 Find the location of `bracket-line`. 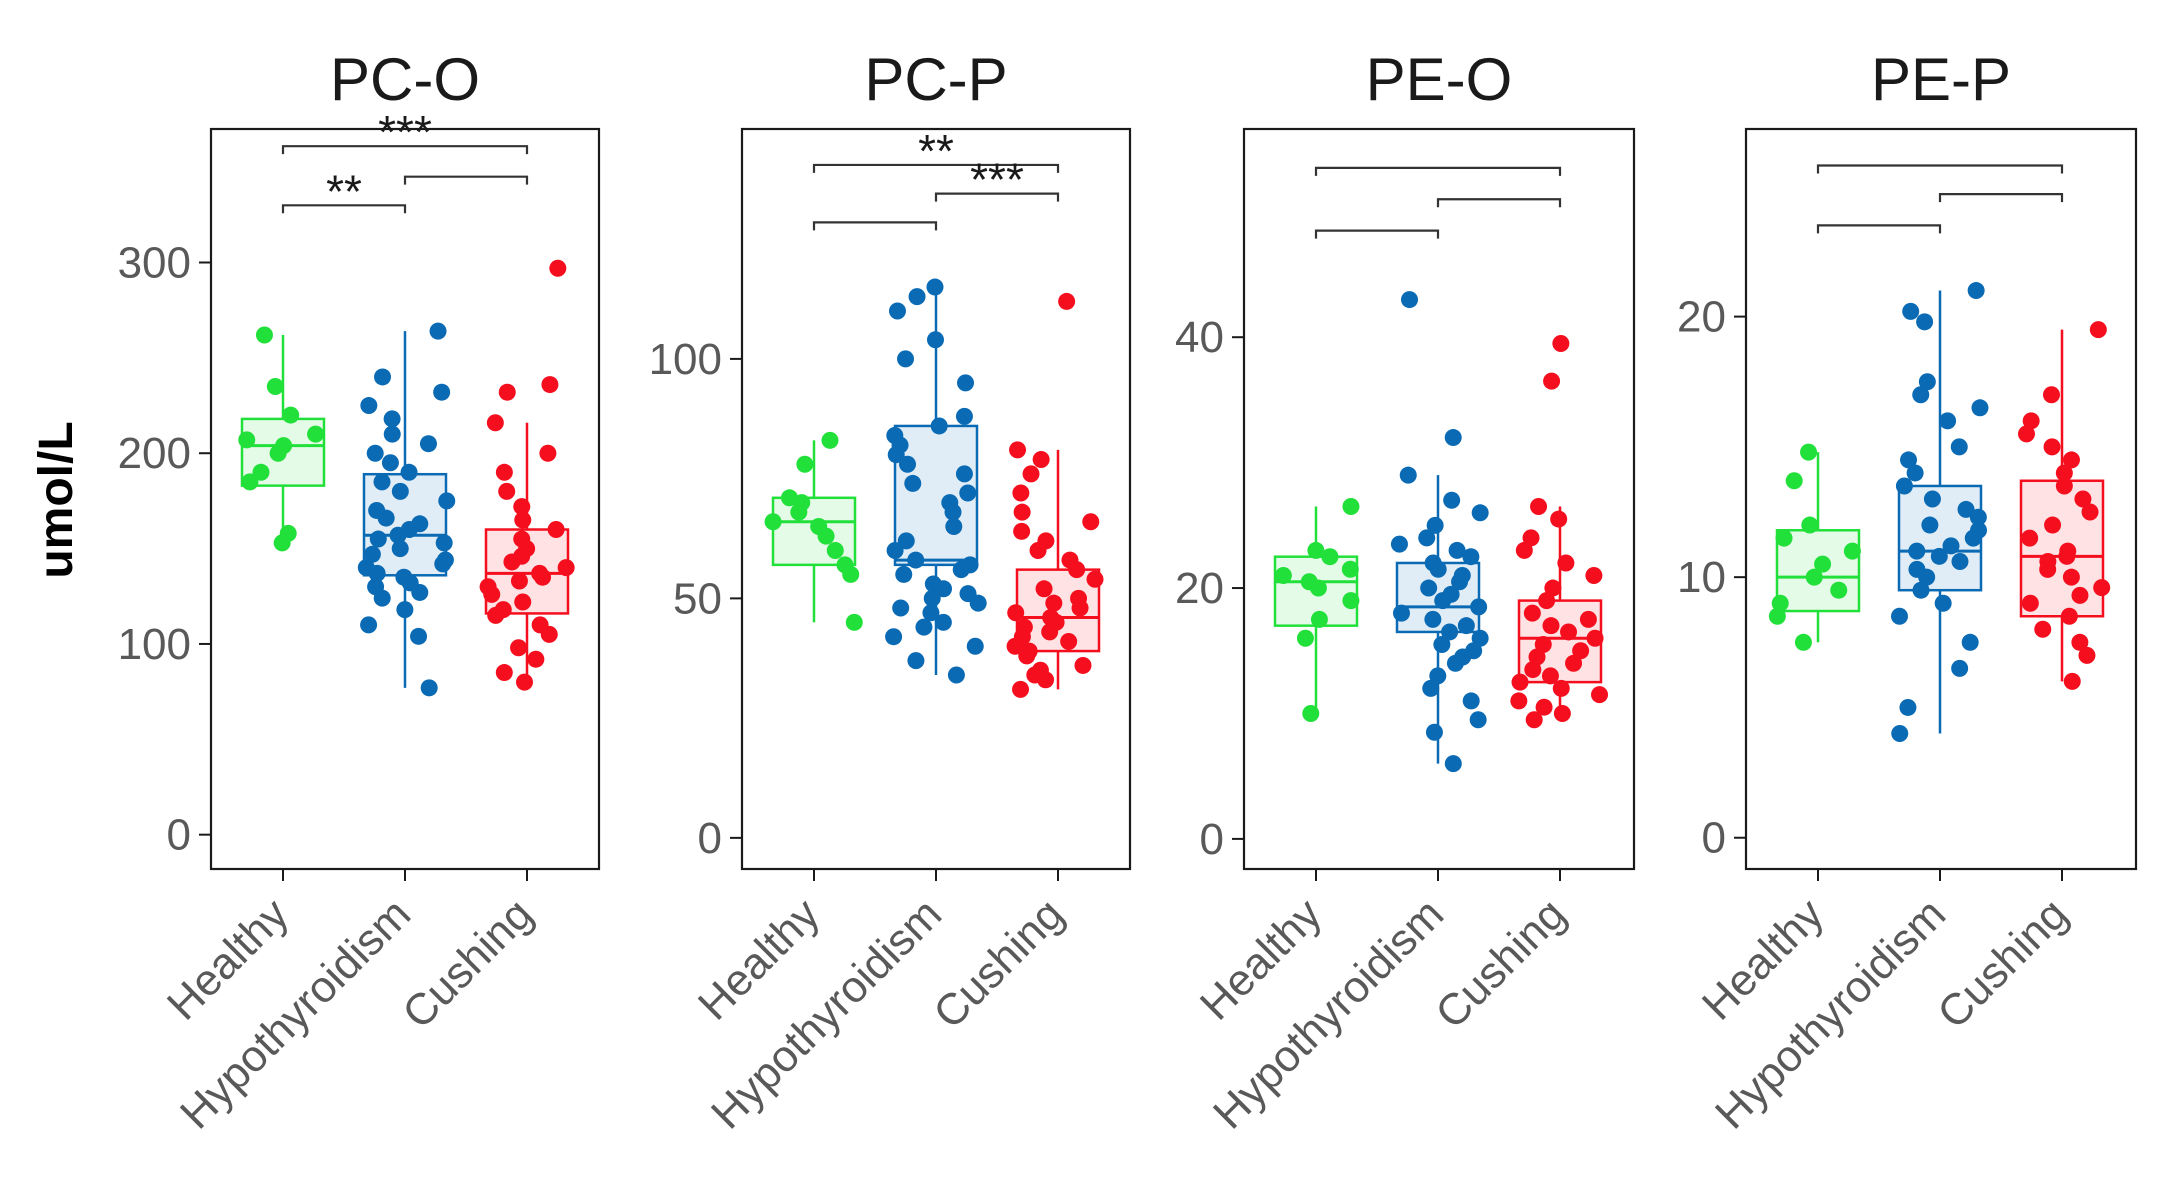

bracket-line is located at coordinates (1879, 229).